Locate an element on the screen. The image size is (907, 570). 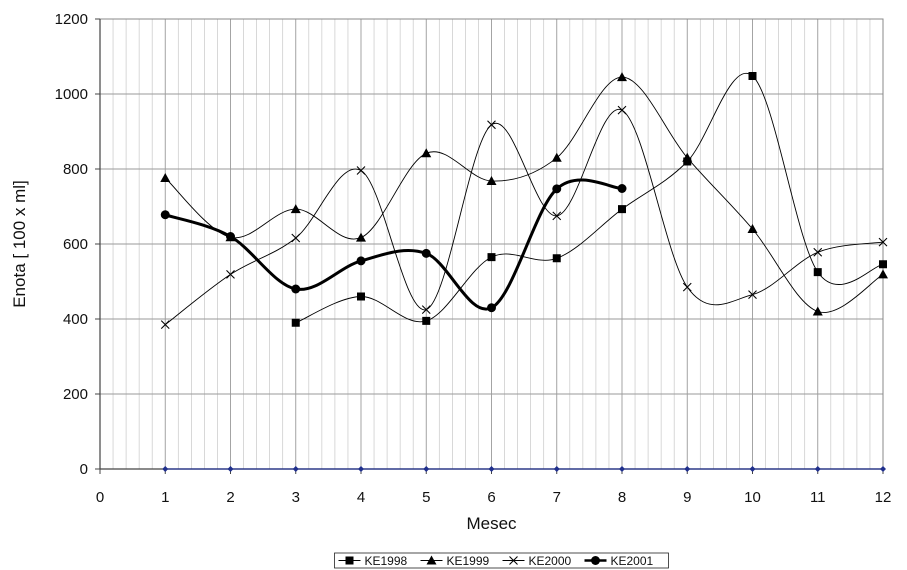
legend-item-ke1999: KE1999 is located at coordinates (455, 561).